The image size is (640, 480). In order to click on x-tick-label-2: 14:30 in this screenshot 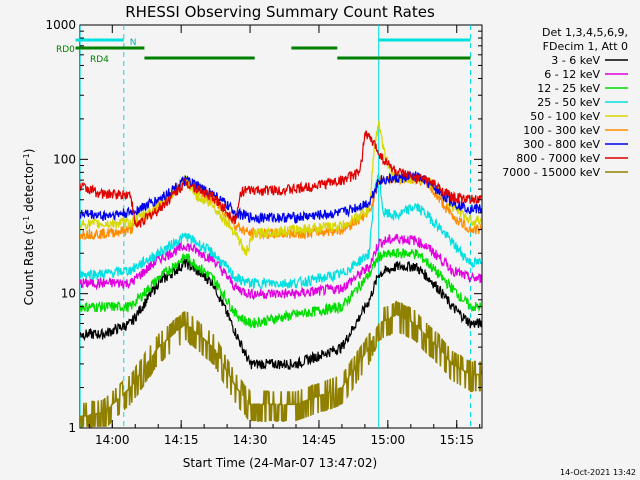, I will do `click(250, 440)`.